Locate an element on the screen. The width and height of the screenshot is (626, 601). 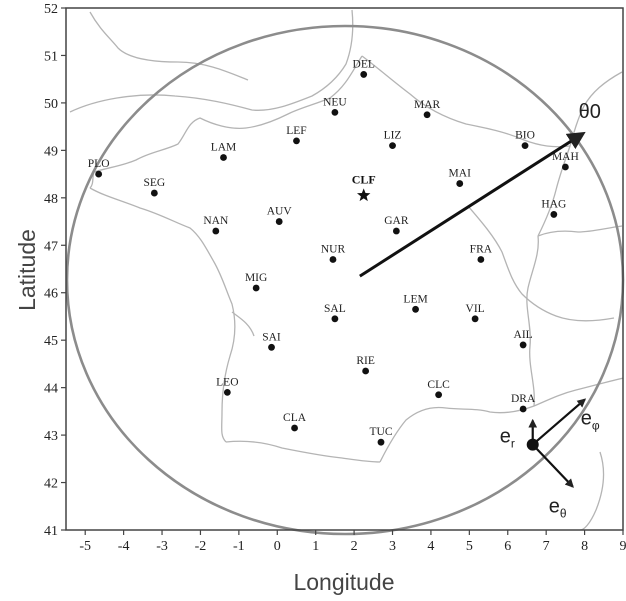
y-tick-label: 52 is located at coordinates (51, 9).